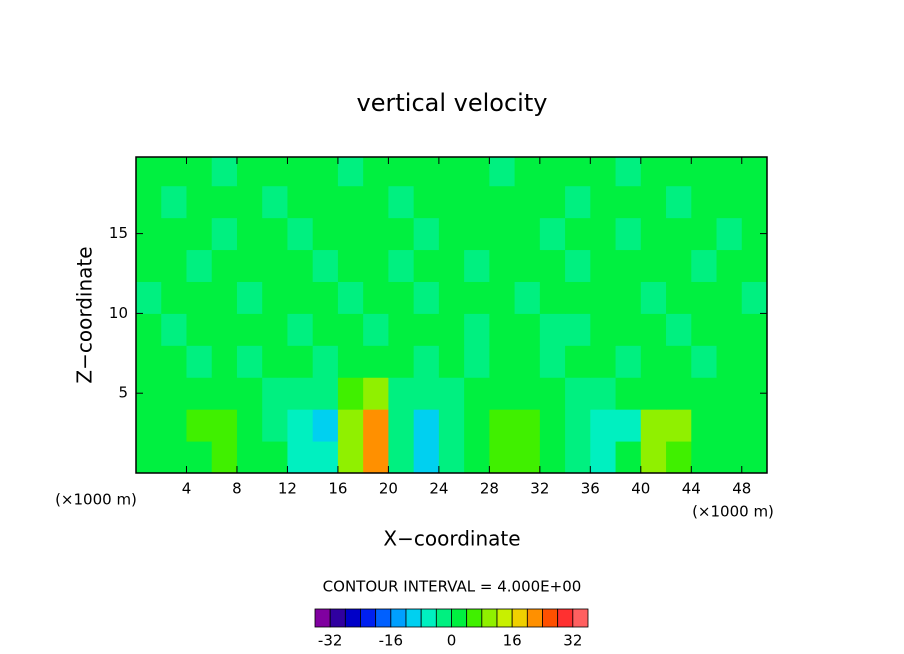 The image size is (904, 654). Describe the element at coordinates (691, 489) in the screenshot. I see `x-tick-label: 44` at that location.